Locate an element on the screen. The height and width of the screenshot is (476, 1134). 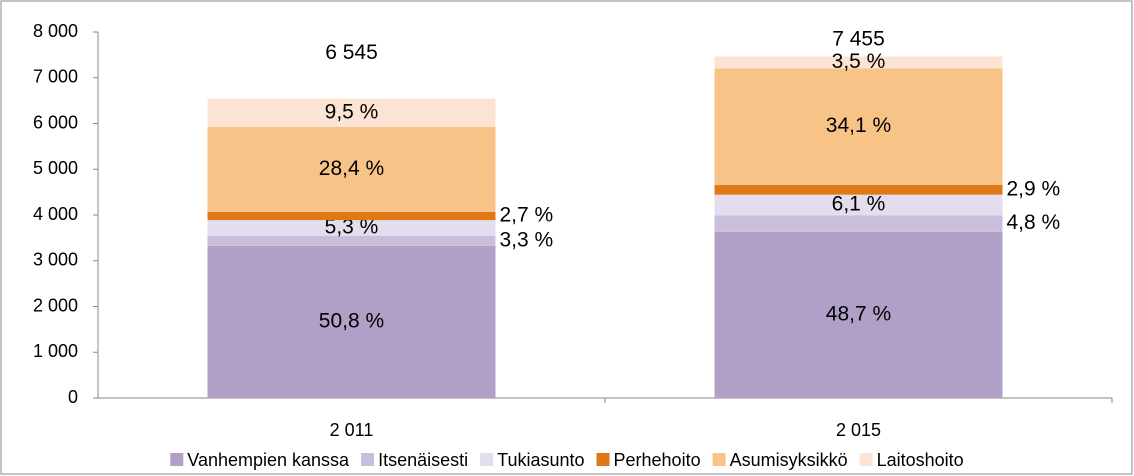
data-label: 2,9 % is located at coordinates (1034, 188).